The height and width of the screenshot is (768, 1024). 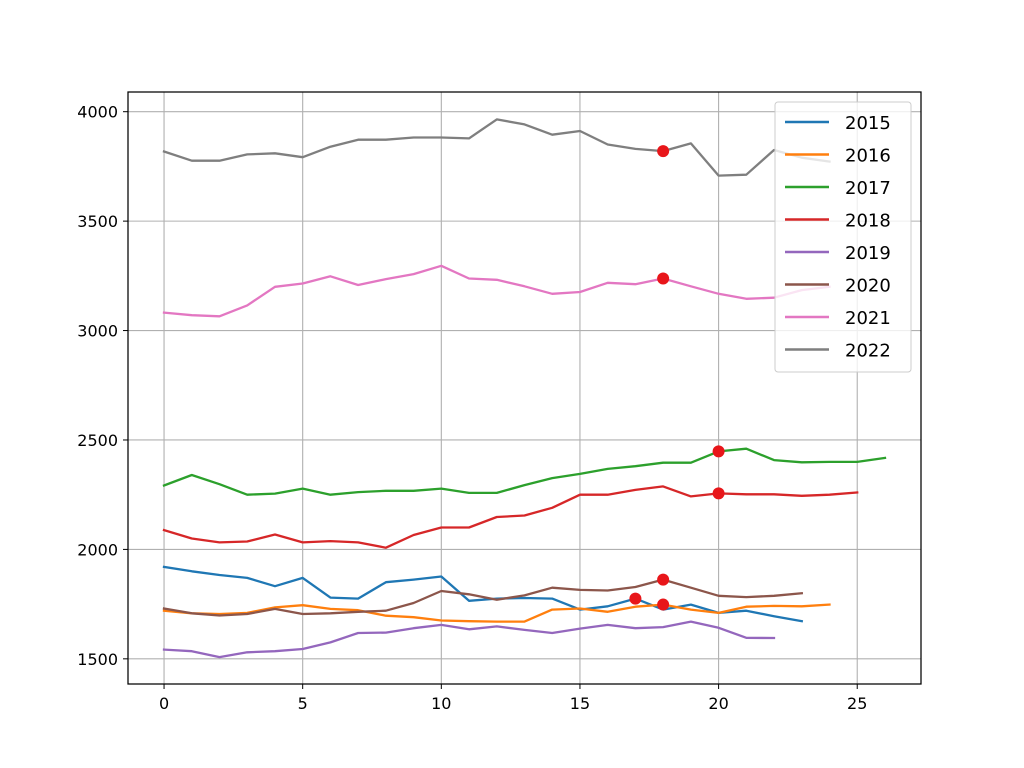 I want to click on highlight-point-2020, so click(x=663, y=579).